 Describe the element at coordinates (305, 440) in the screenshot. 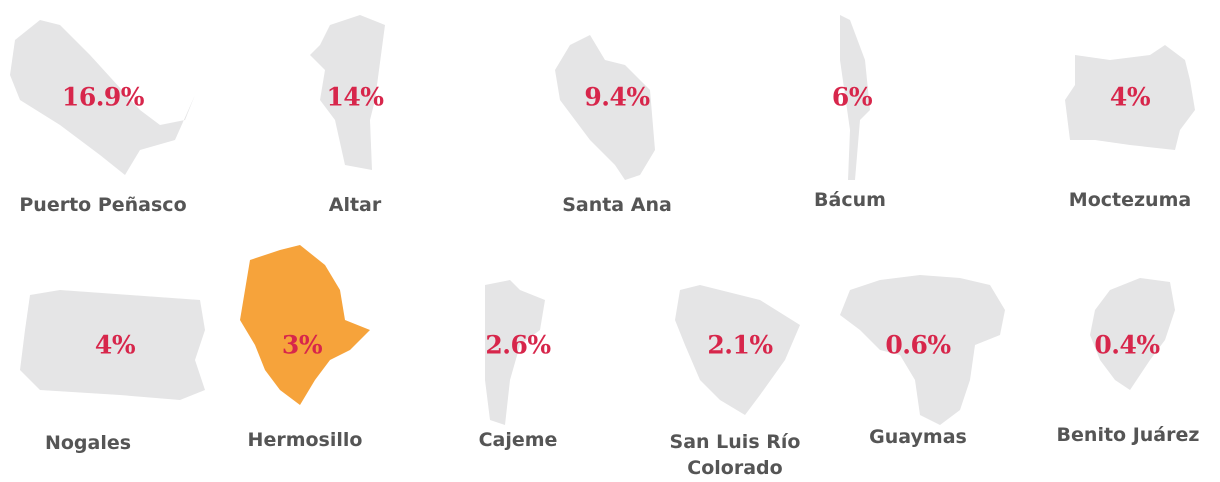

I see `region-name: Hermosillo` at that location.